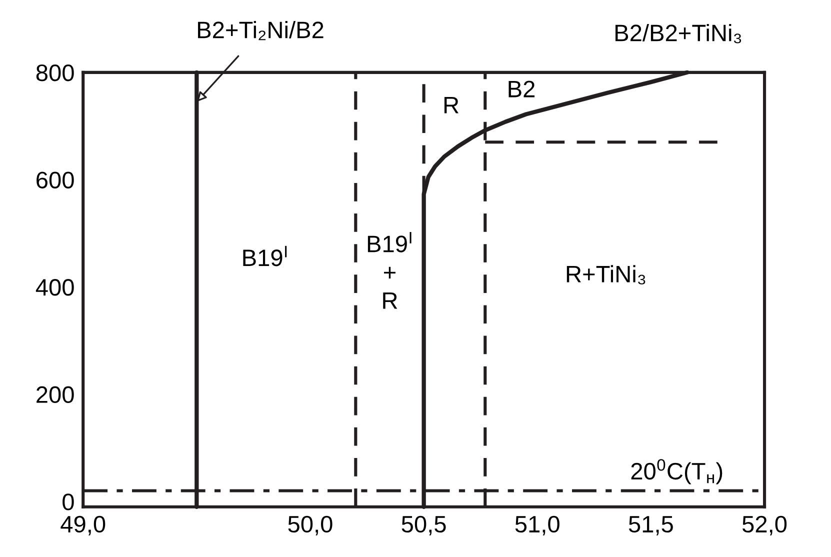 The height and width of the screenshot is (557, 831). I want to click on annotation: B2+Ti₂Ni/B2, so click(261, 30).